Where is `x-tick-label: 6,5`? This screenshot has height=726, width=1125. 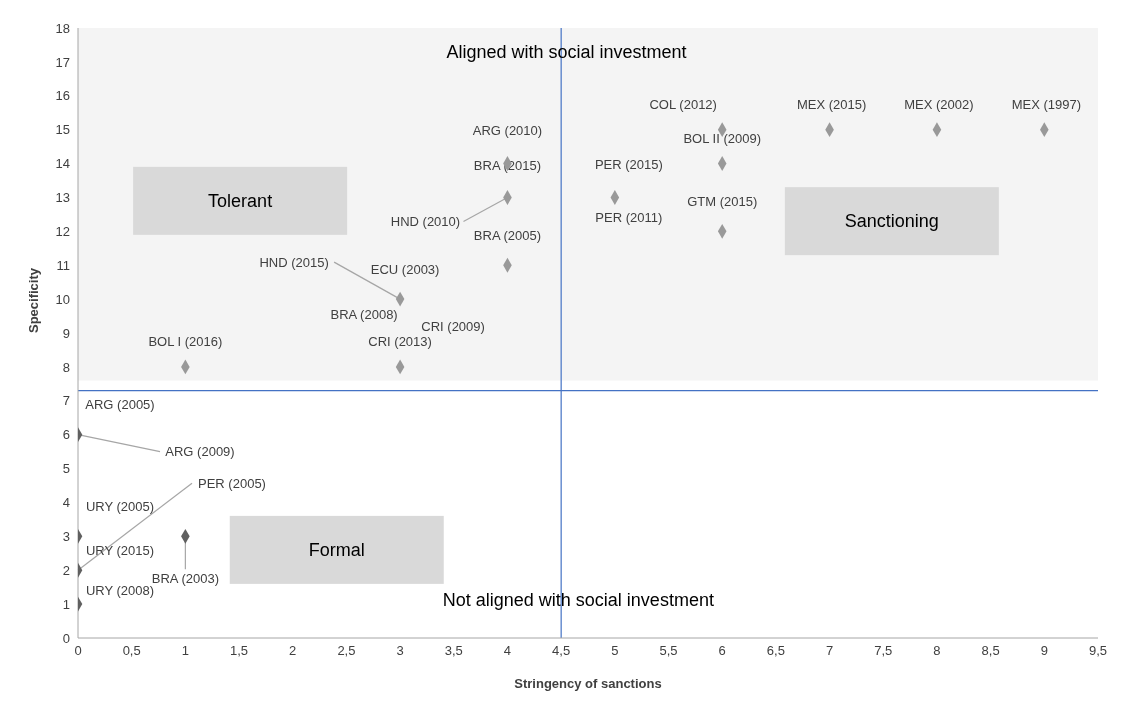 x-tick-label: 6,5 is located at coordinates (775, 651).